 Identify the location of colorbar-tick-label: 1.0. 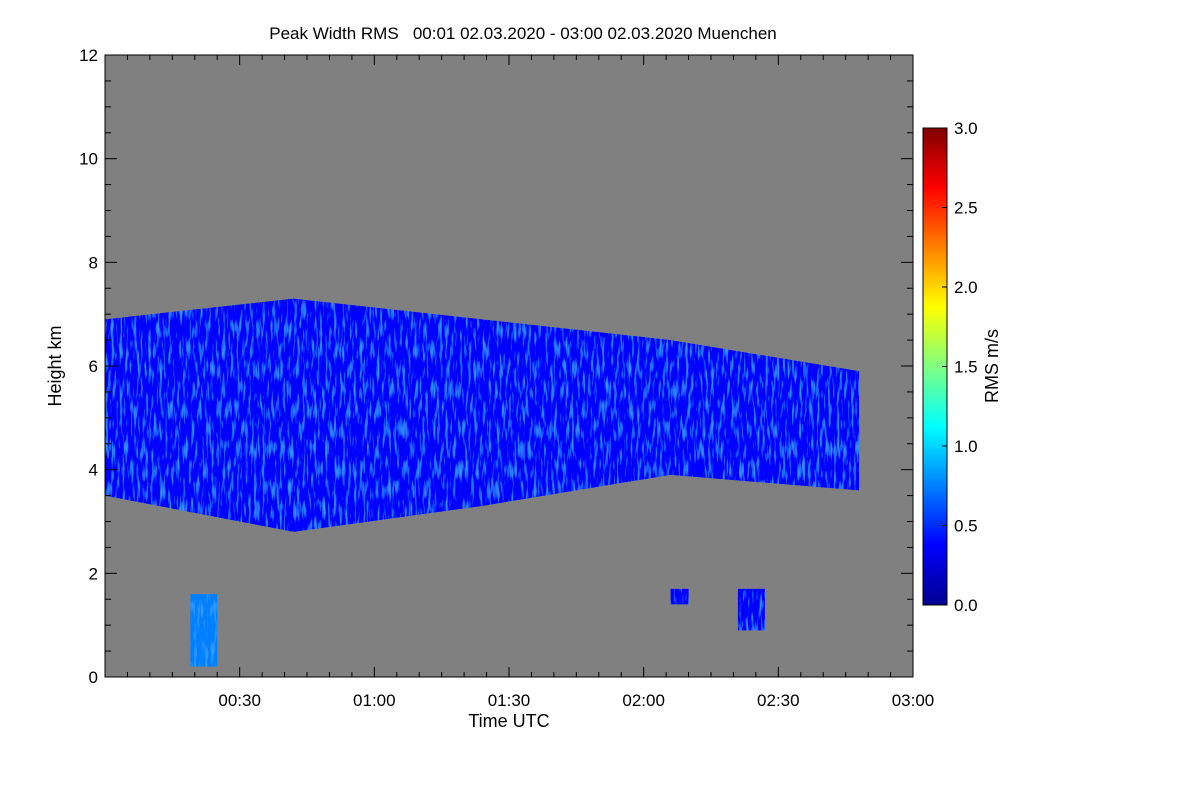
(966, 446).